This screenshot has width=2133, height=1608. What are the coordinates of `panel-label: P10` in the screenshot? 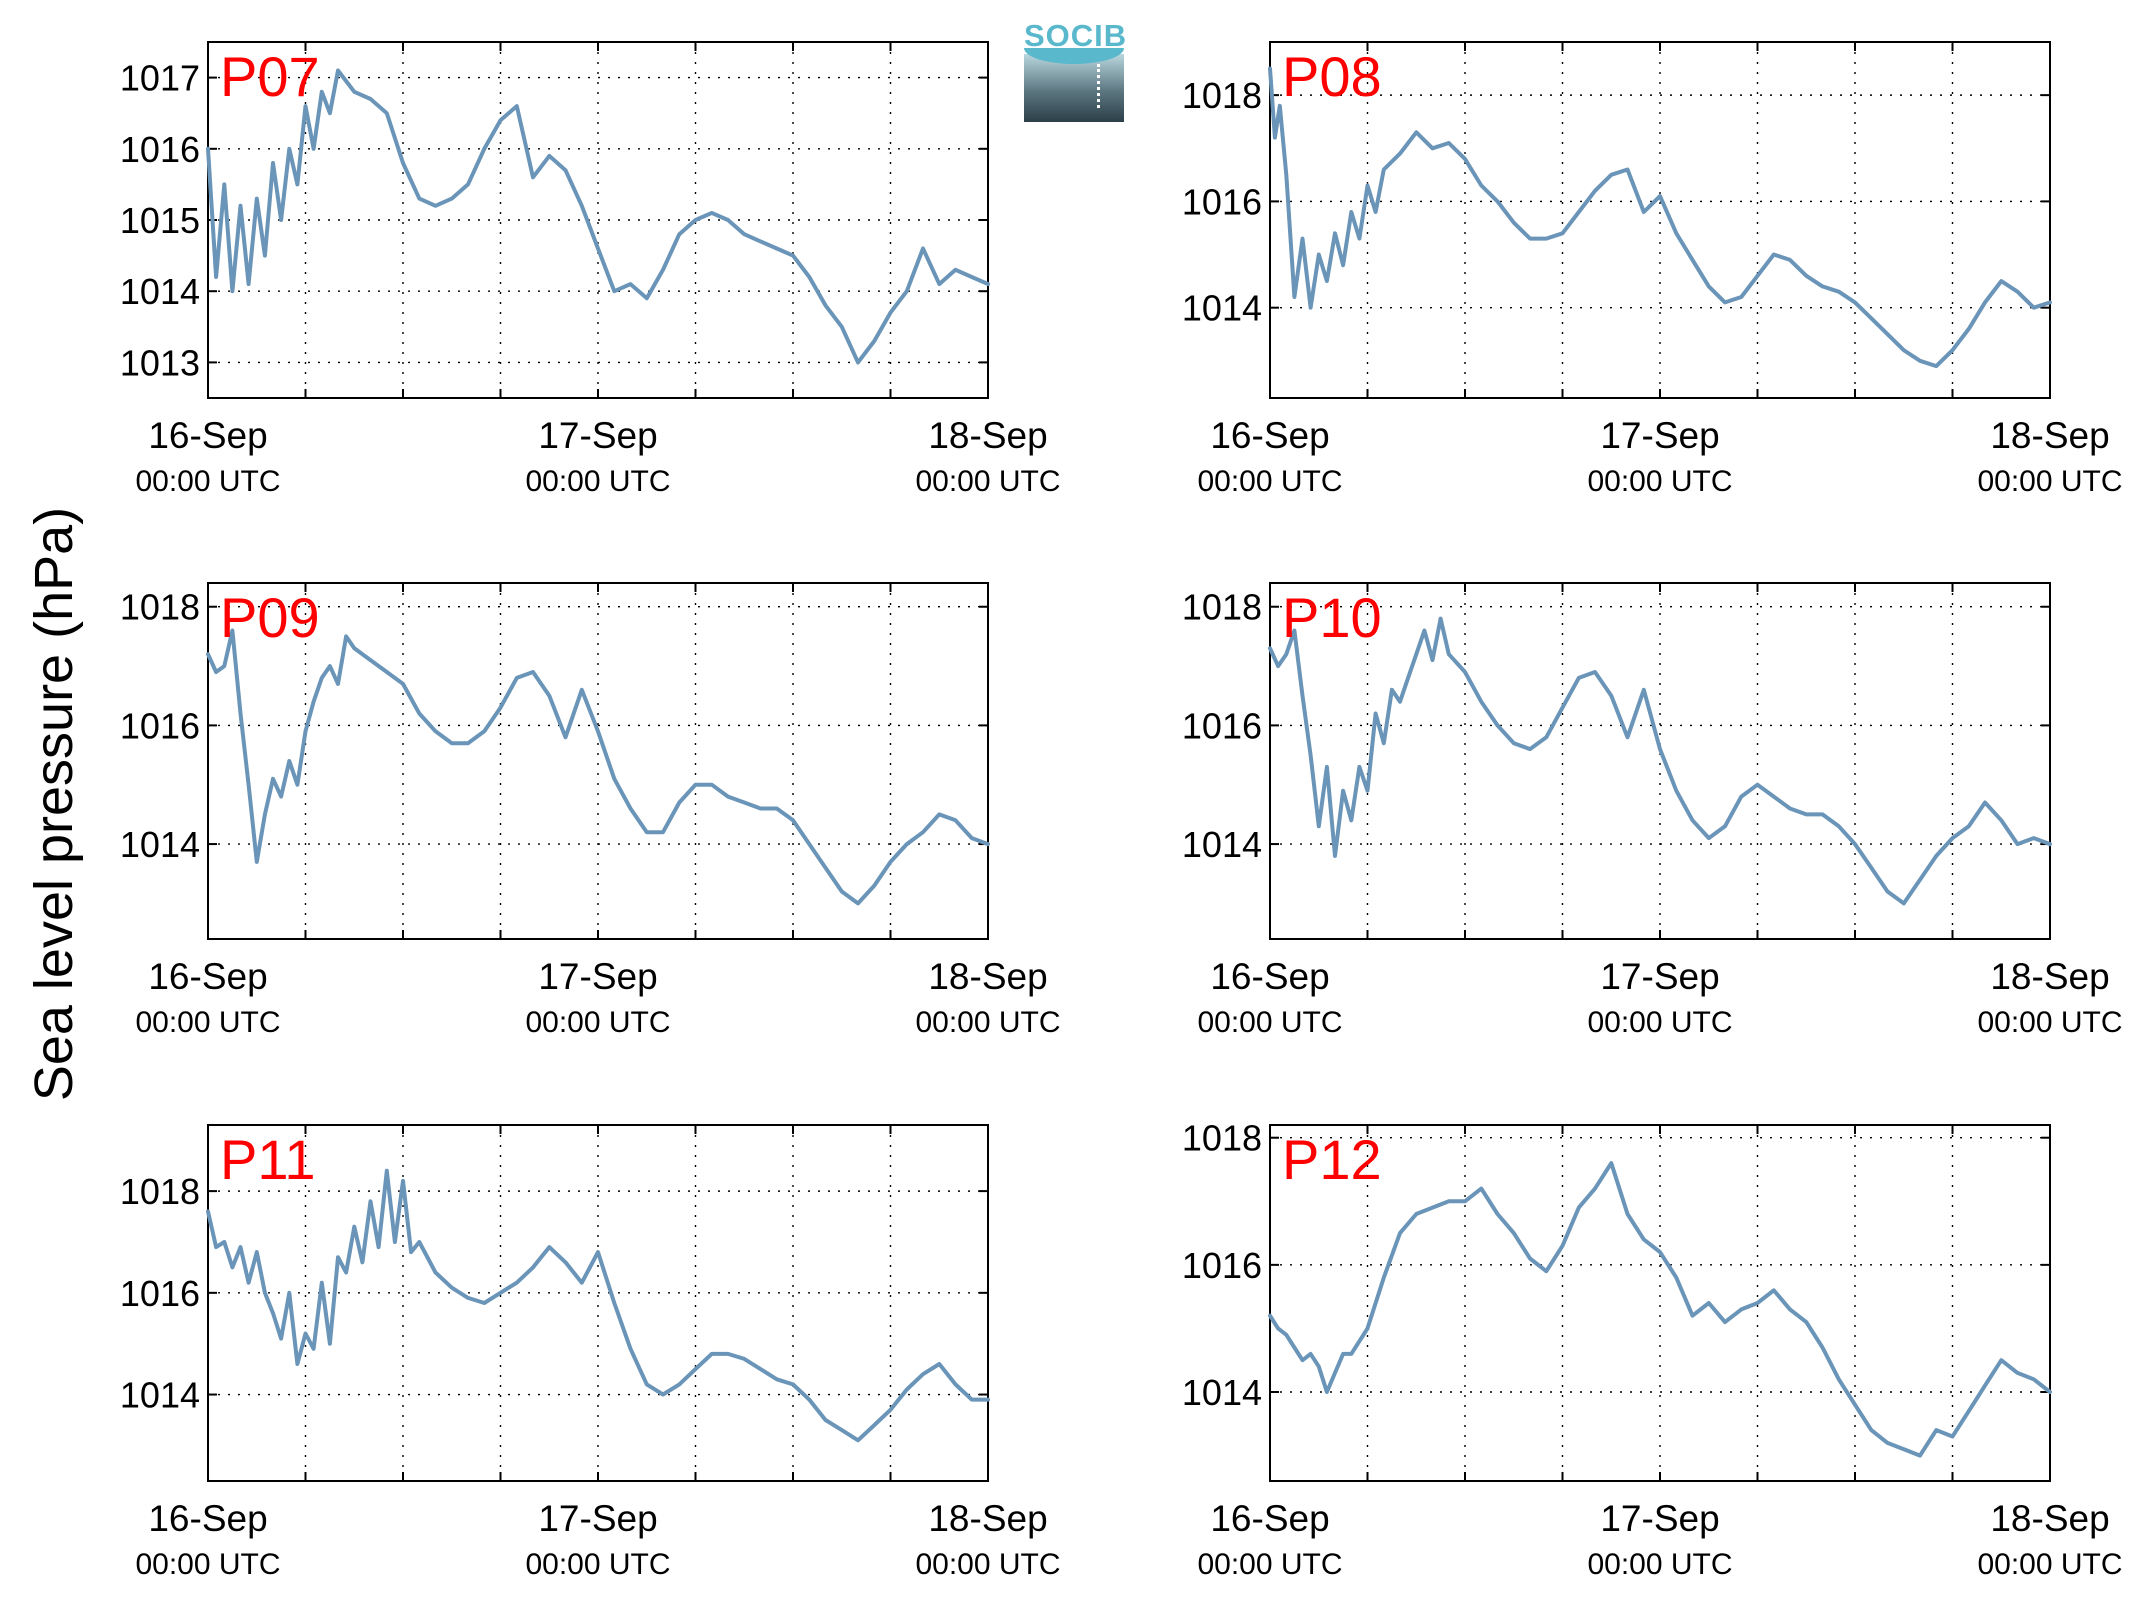 It's located at (1332, 617).